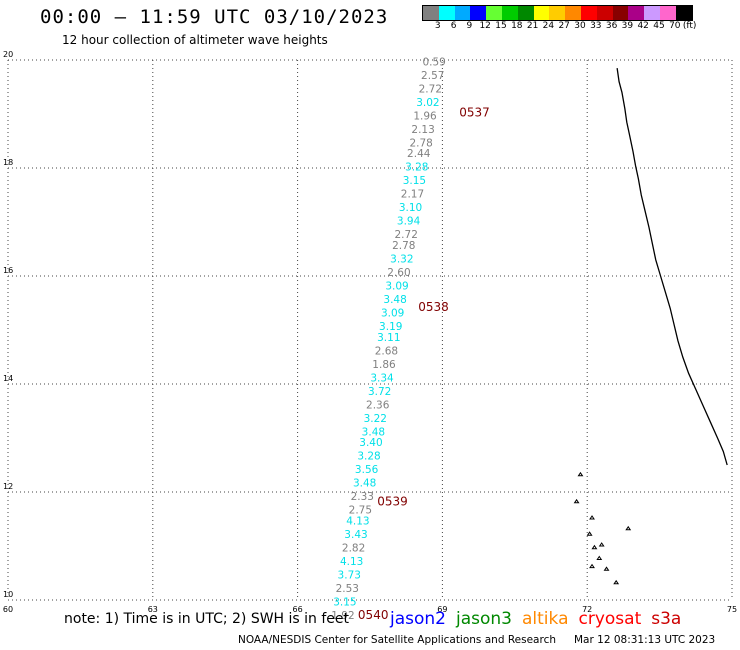 Image resolution: width=740 pixels, height=650 pixels. Describe the element at coordinates (8, 162) in the screenshot. I see `y-tick-label: 18` at that location.